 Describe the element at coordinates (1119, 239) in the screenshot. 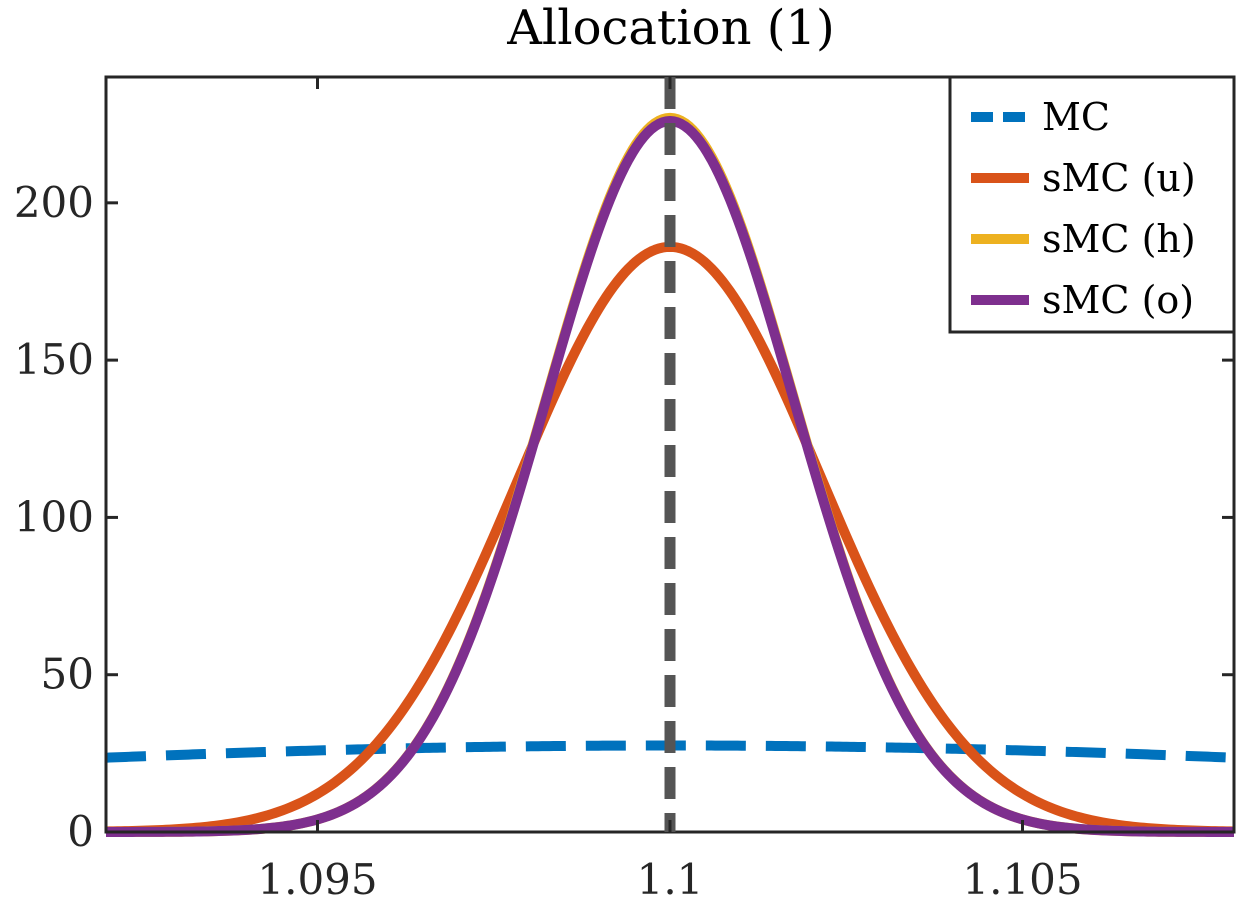

I see `legend-label-2: sMC (h)` at that location.